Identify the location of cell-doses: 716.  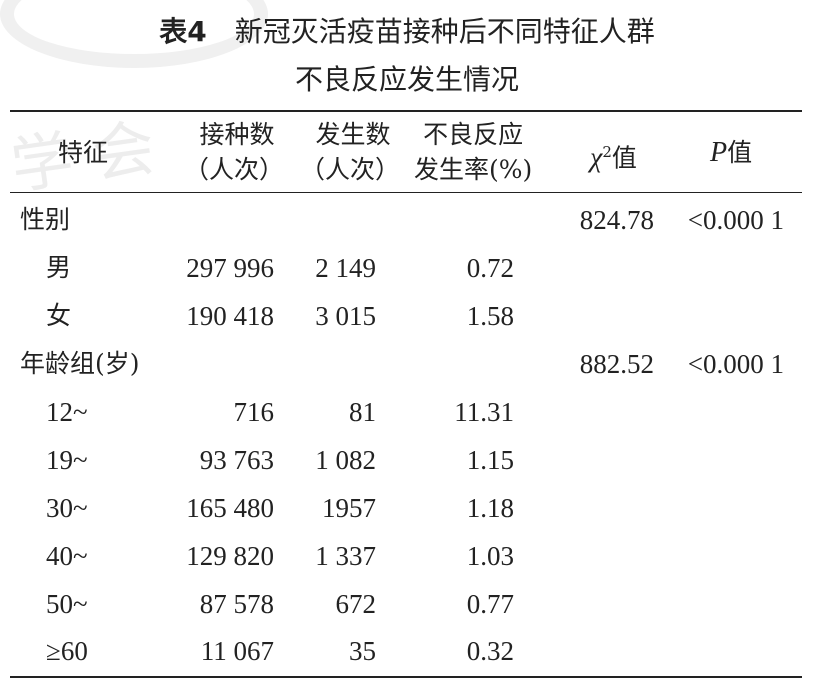
(254, 412).